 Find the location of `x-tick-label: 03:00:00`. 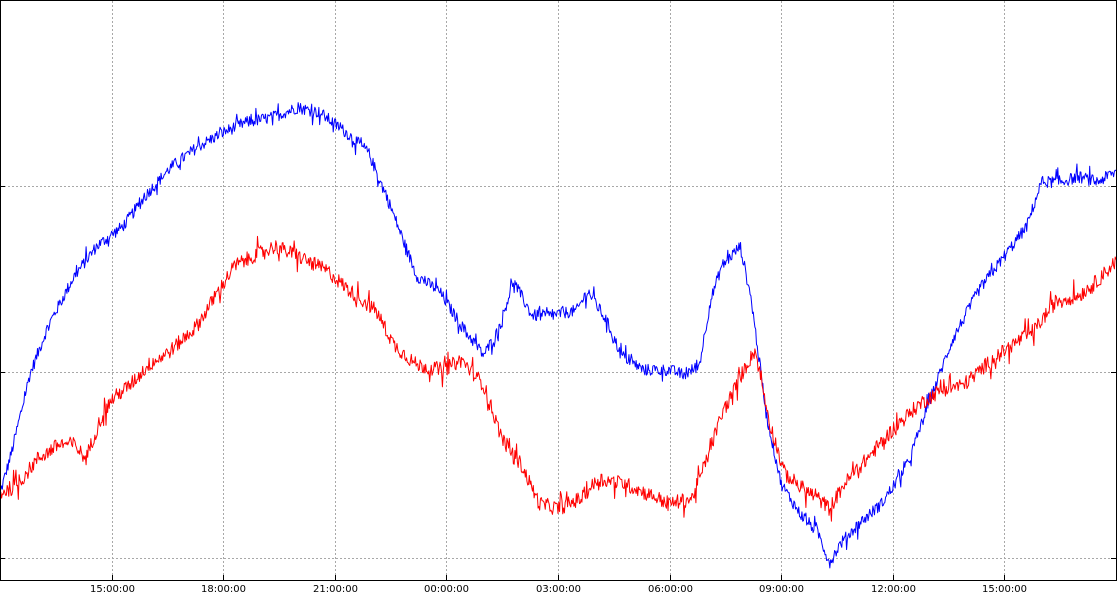

x-tick-label: 03:00:00 is located at coordinates (558, 589).